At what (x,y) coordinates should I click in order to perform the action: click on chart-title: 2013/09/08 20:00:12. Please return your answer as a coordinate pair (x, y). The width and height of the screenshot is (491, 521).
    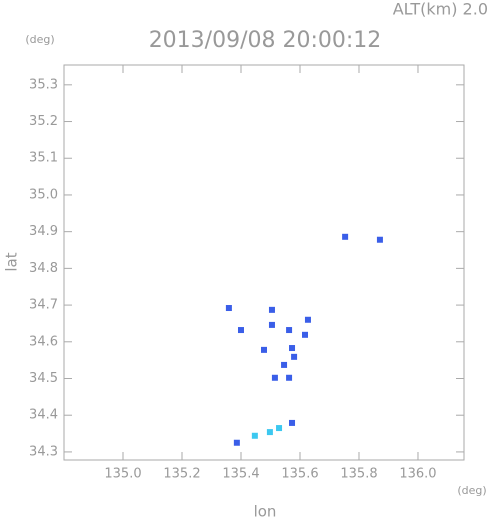
    Looking at the image, I should click on (265, 40).